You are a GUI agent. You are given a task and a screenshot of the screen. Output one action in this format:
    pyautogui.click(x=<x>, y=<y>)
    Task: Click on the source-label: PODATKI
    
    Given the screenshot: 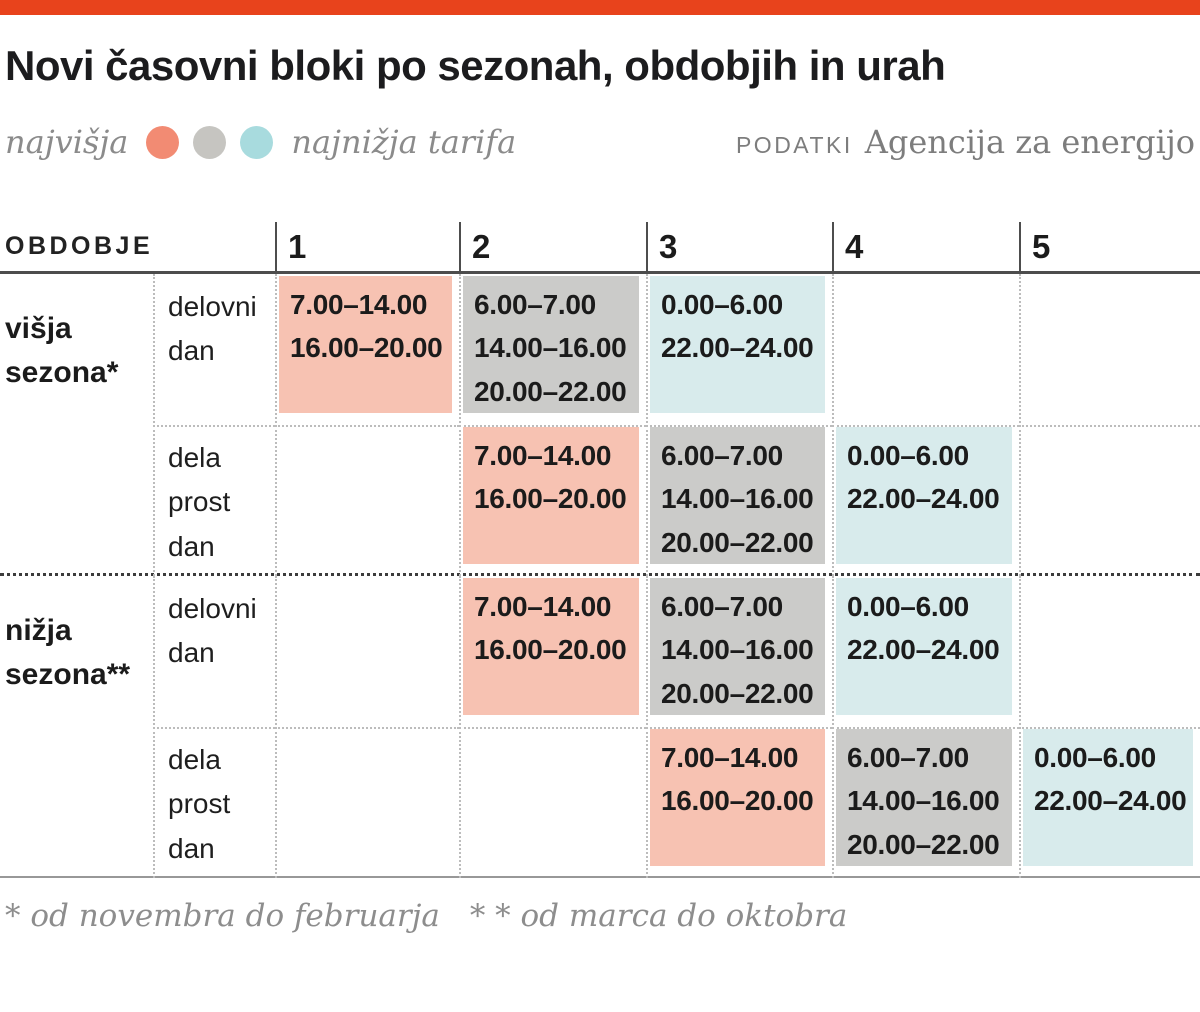 What is the action you would take?
    pyautogui.click(x=794, y=145)
    